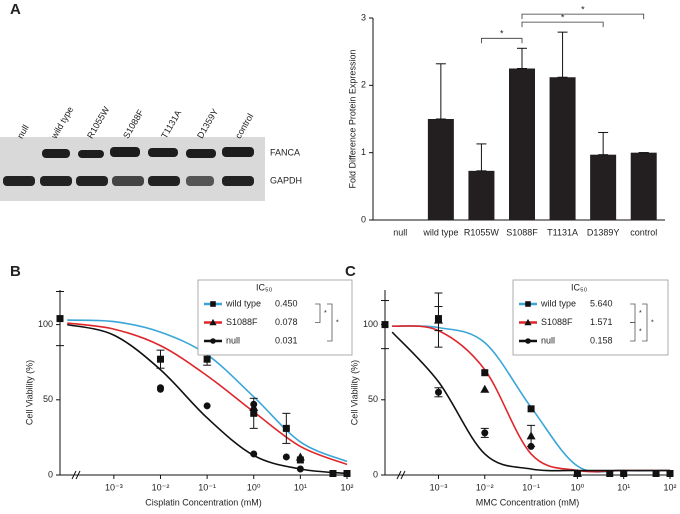 Image resolution: width=680 pixels, height=514 pixels. I want to click on x-tick-label: S1088F, so click(522, 232).